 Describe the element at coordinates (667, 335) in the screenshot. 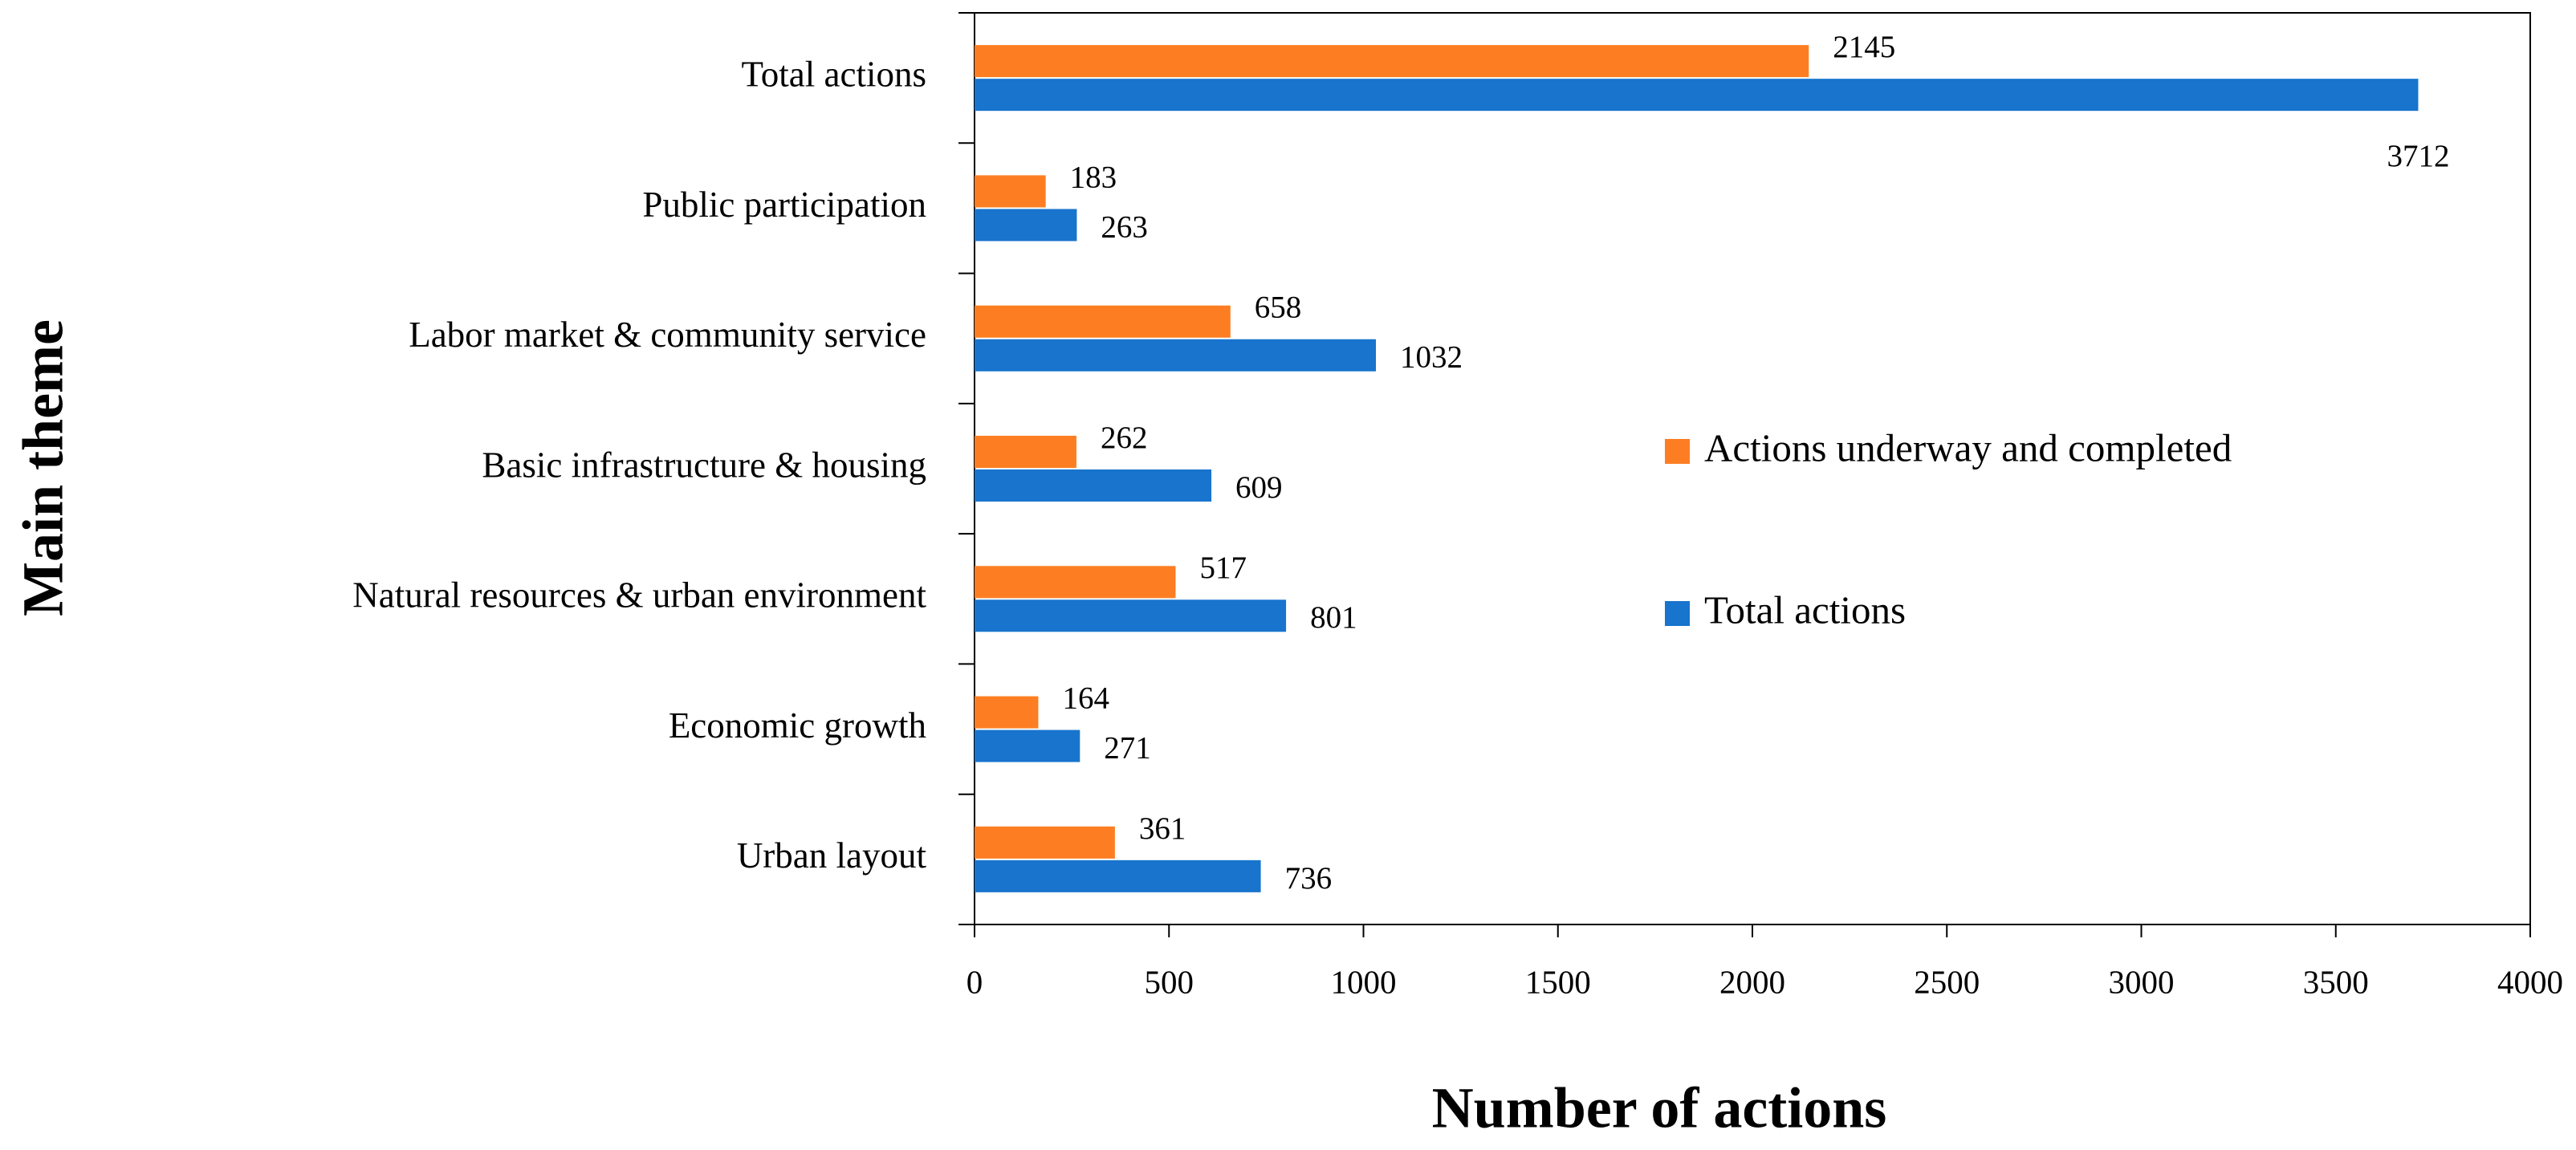

I see `y-tick-label: Labor market & community service` at that location.